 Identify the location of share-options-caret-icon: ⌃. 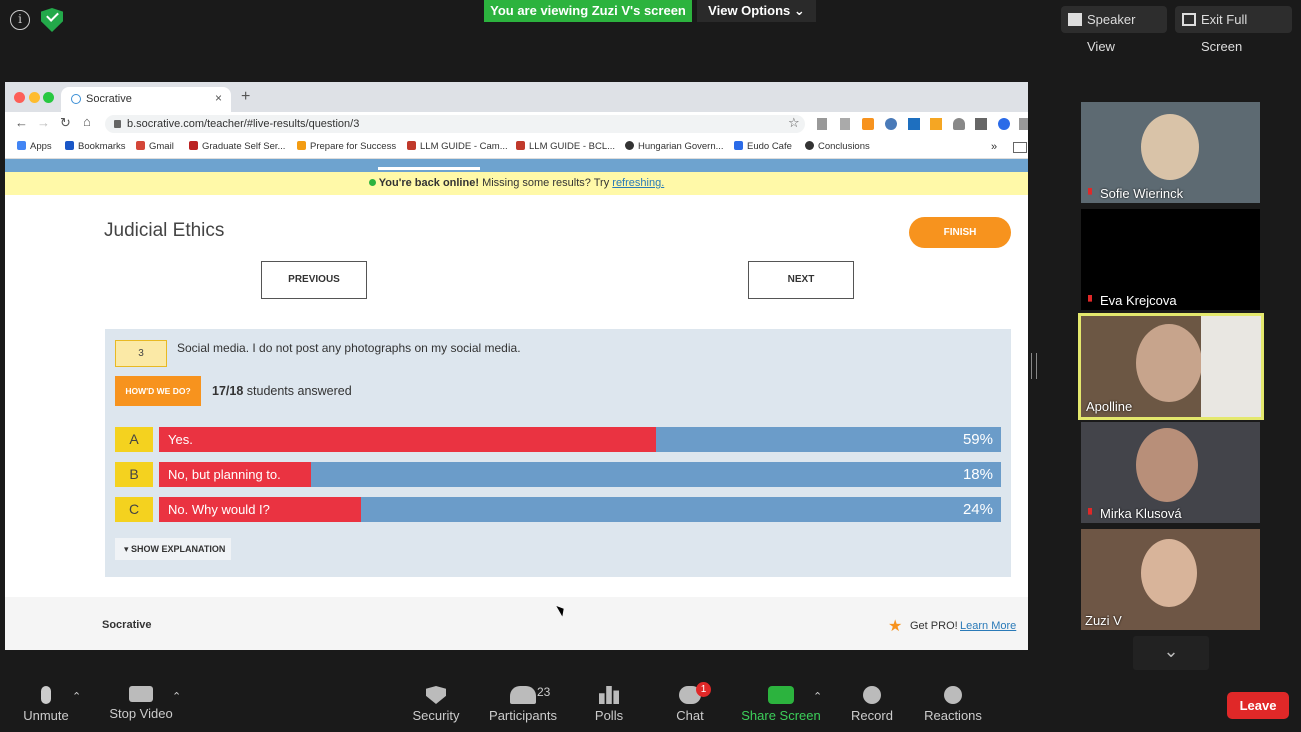
(818, 697).